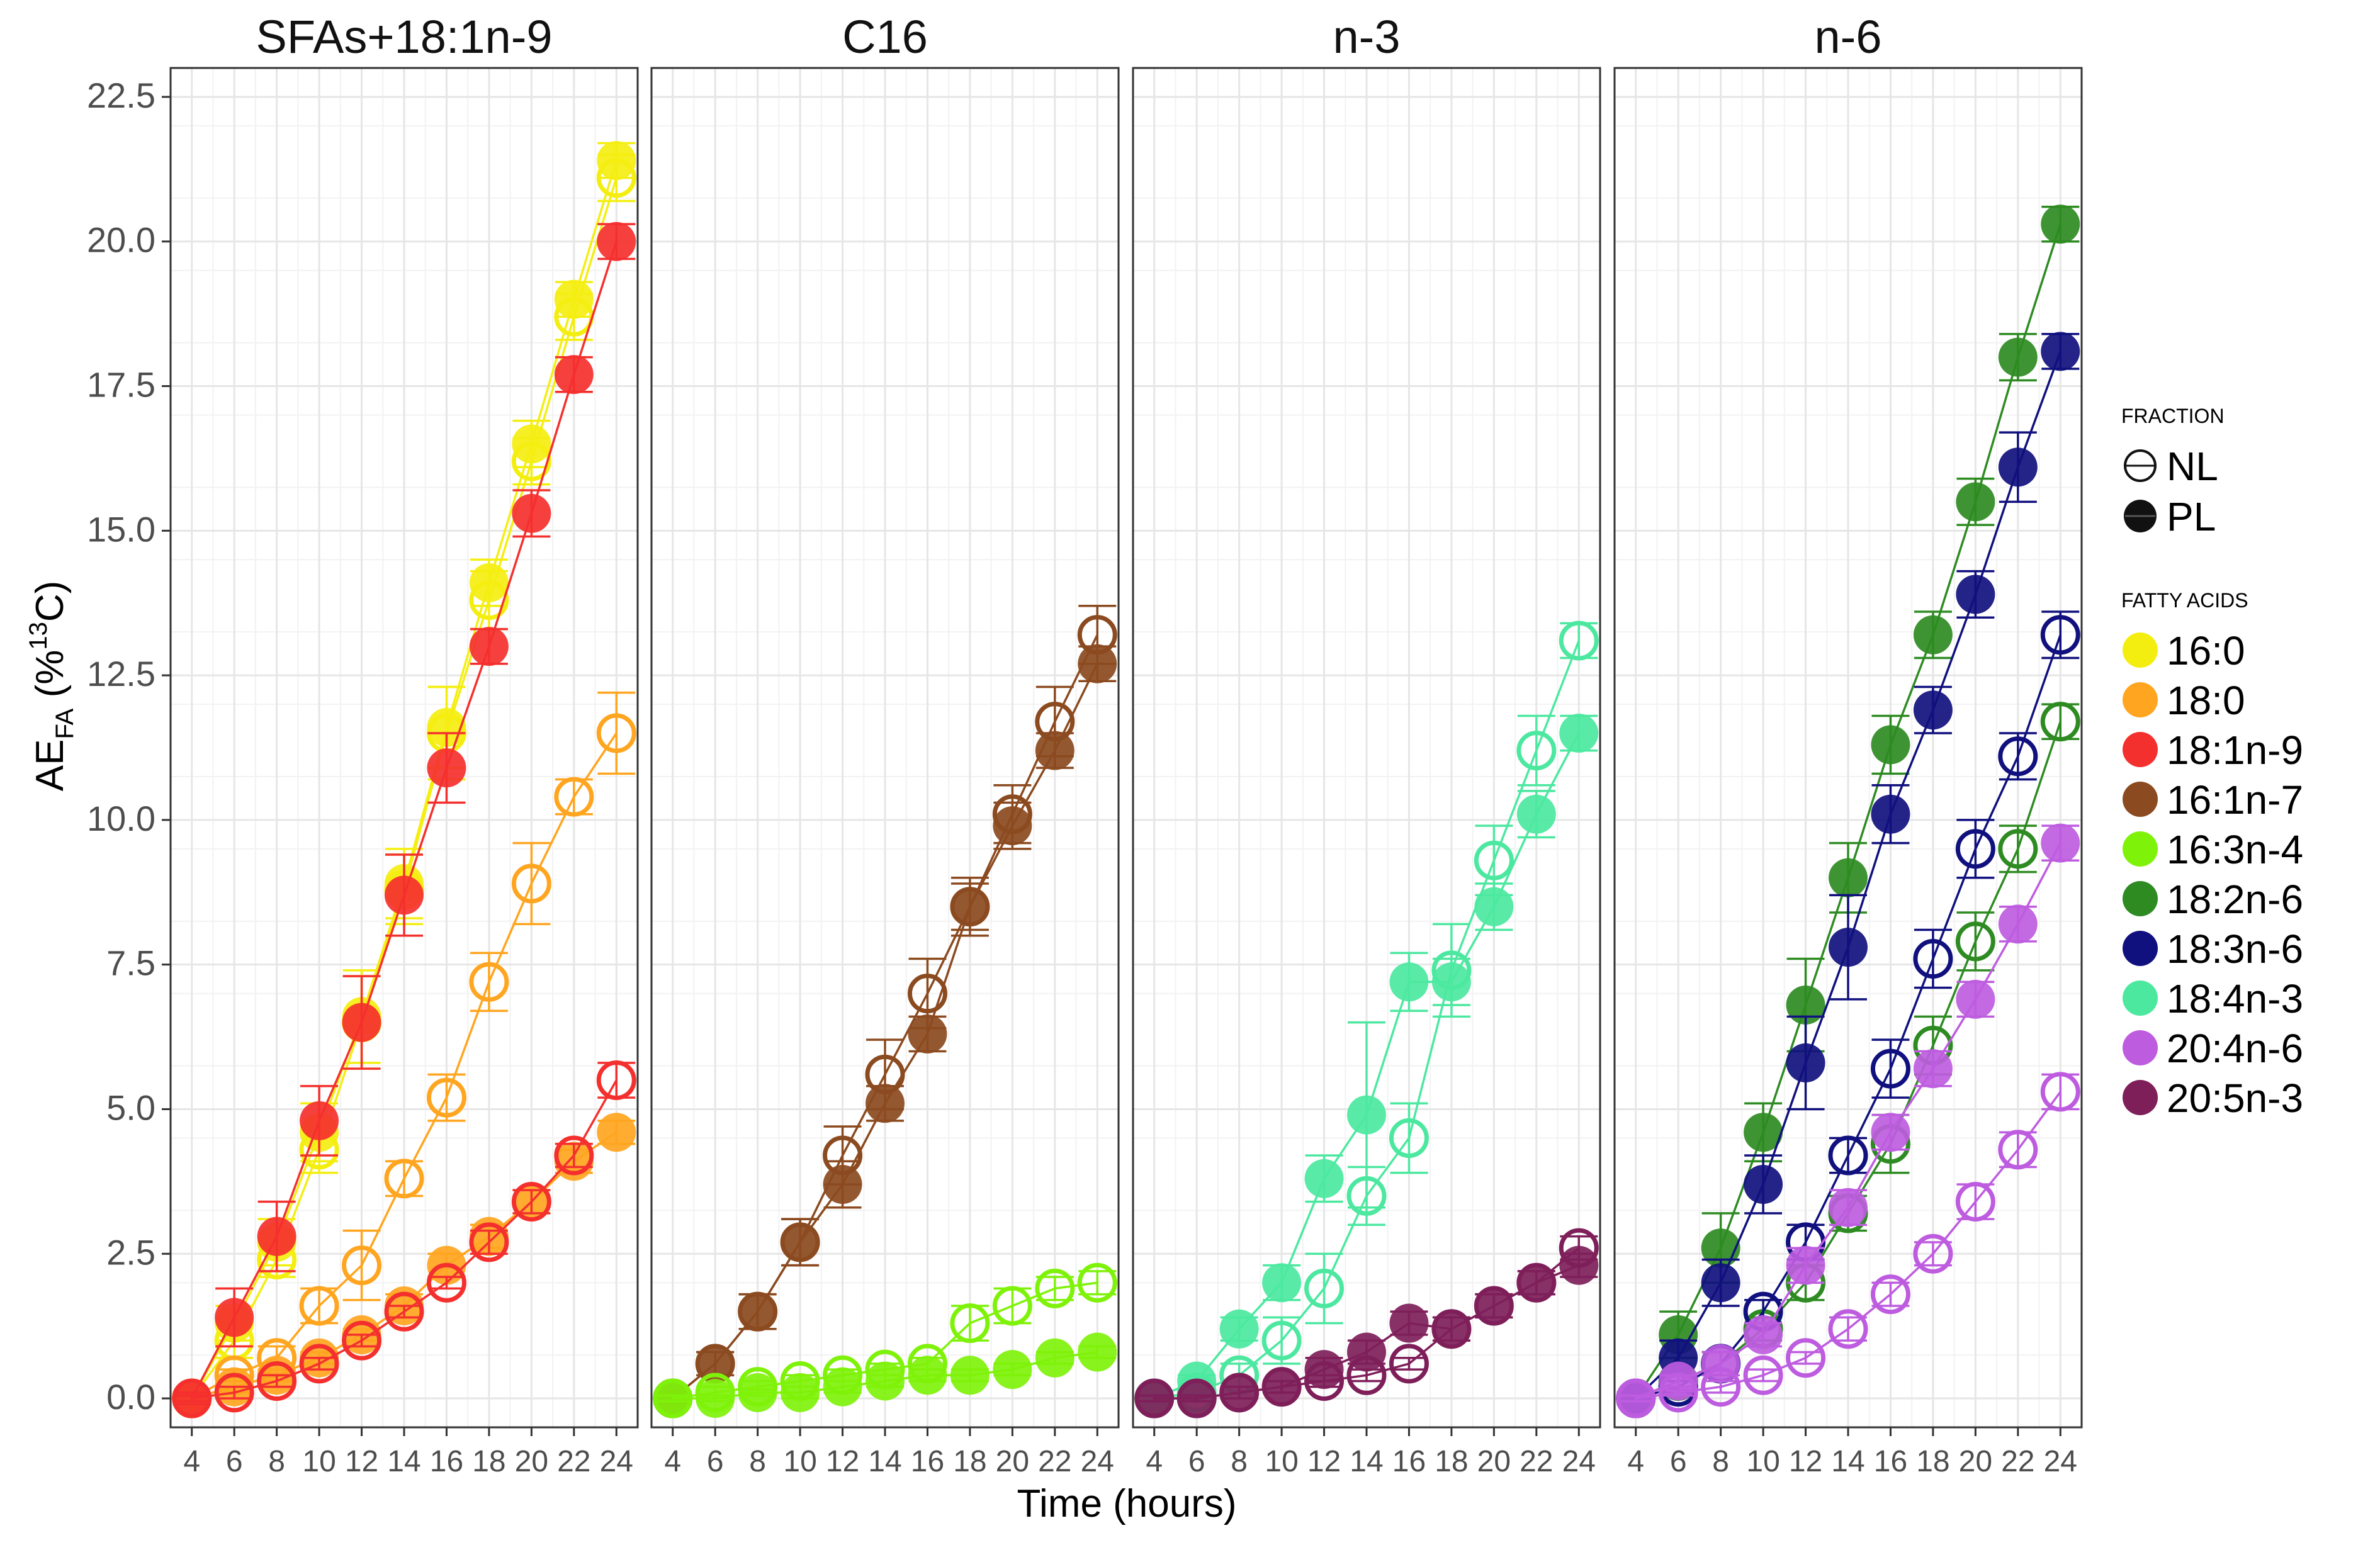 The width and height of the screenshot is (2380, 1545). Describe the element at coordinates (121, 240) in the screenshot. I see `y-tick-label: 20.0` at that location.